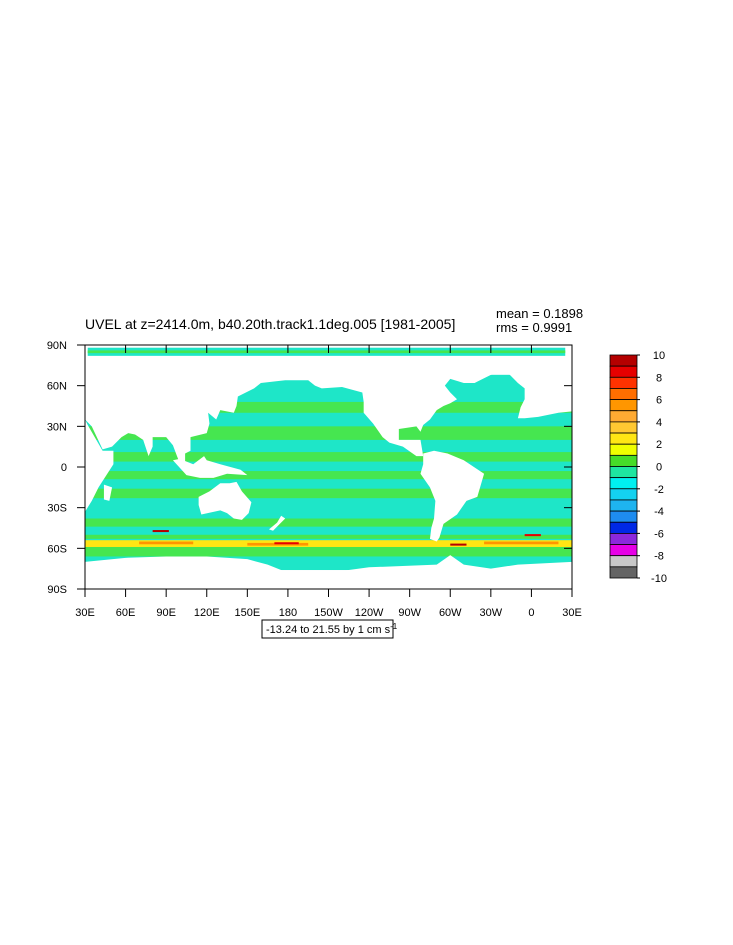  Describe the element at coordinates (369, 613) in the screenshot. I see `x-tick-label: 120W` at that location.